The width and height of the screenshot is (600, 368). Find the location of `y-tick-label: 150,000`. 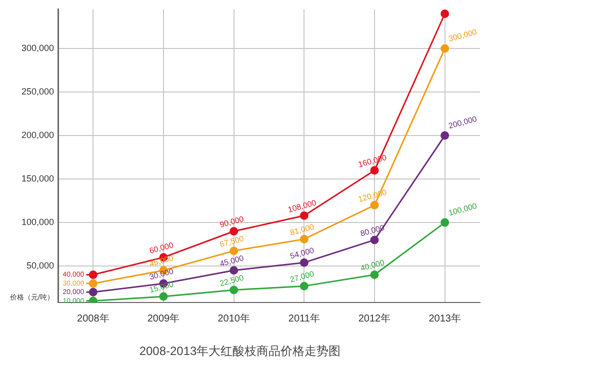

y-tick-label: 150,000 is located at coordinates (37, 179).